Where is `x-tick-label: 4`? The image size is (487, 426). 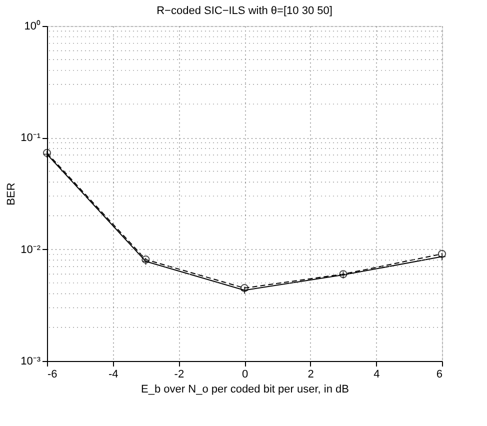 x-tick-label: 4 is located at coordinates (377, 374).